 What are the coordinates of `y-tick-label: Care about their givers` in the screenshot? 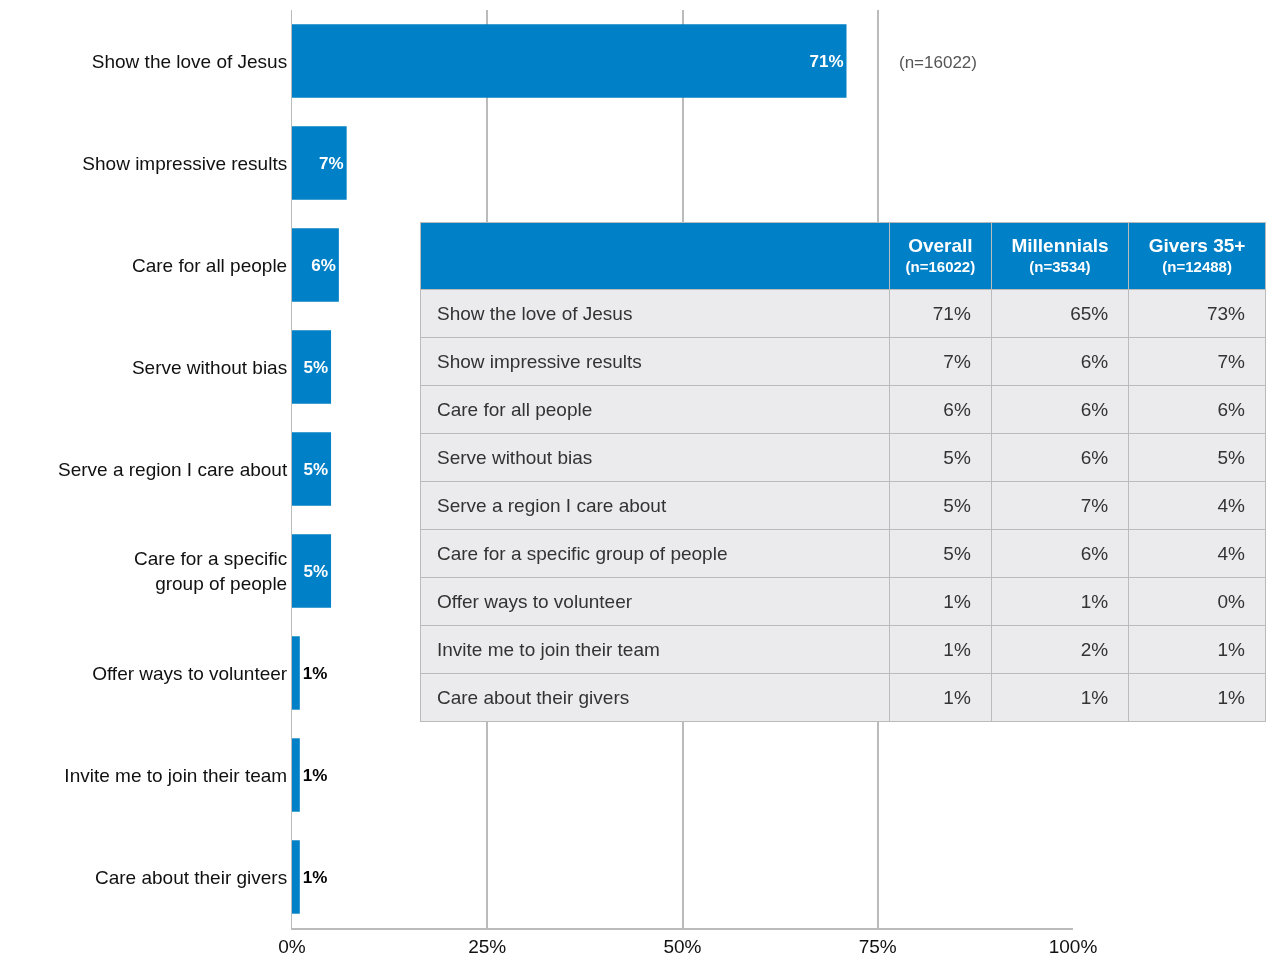 It's located at (191, 877).